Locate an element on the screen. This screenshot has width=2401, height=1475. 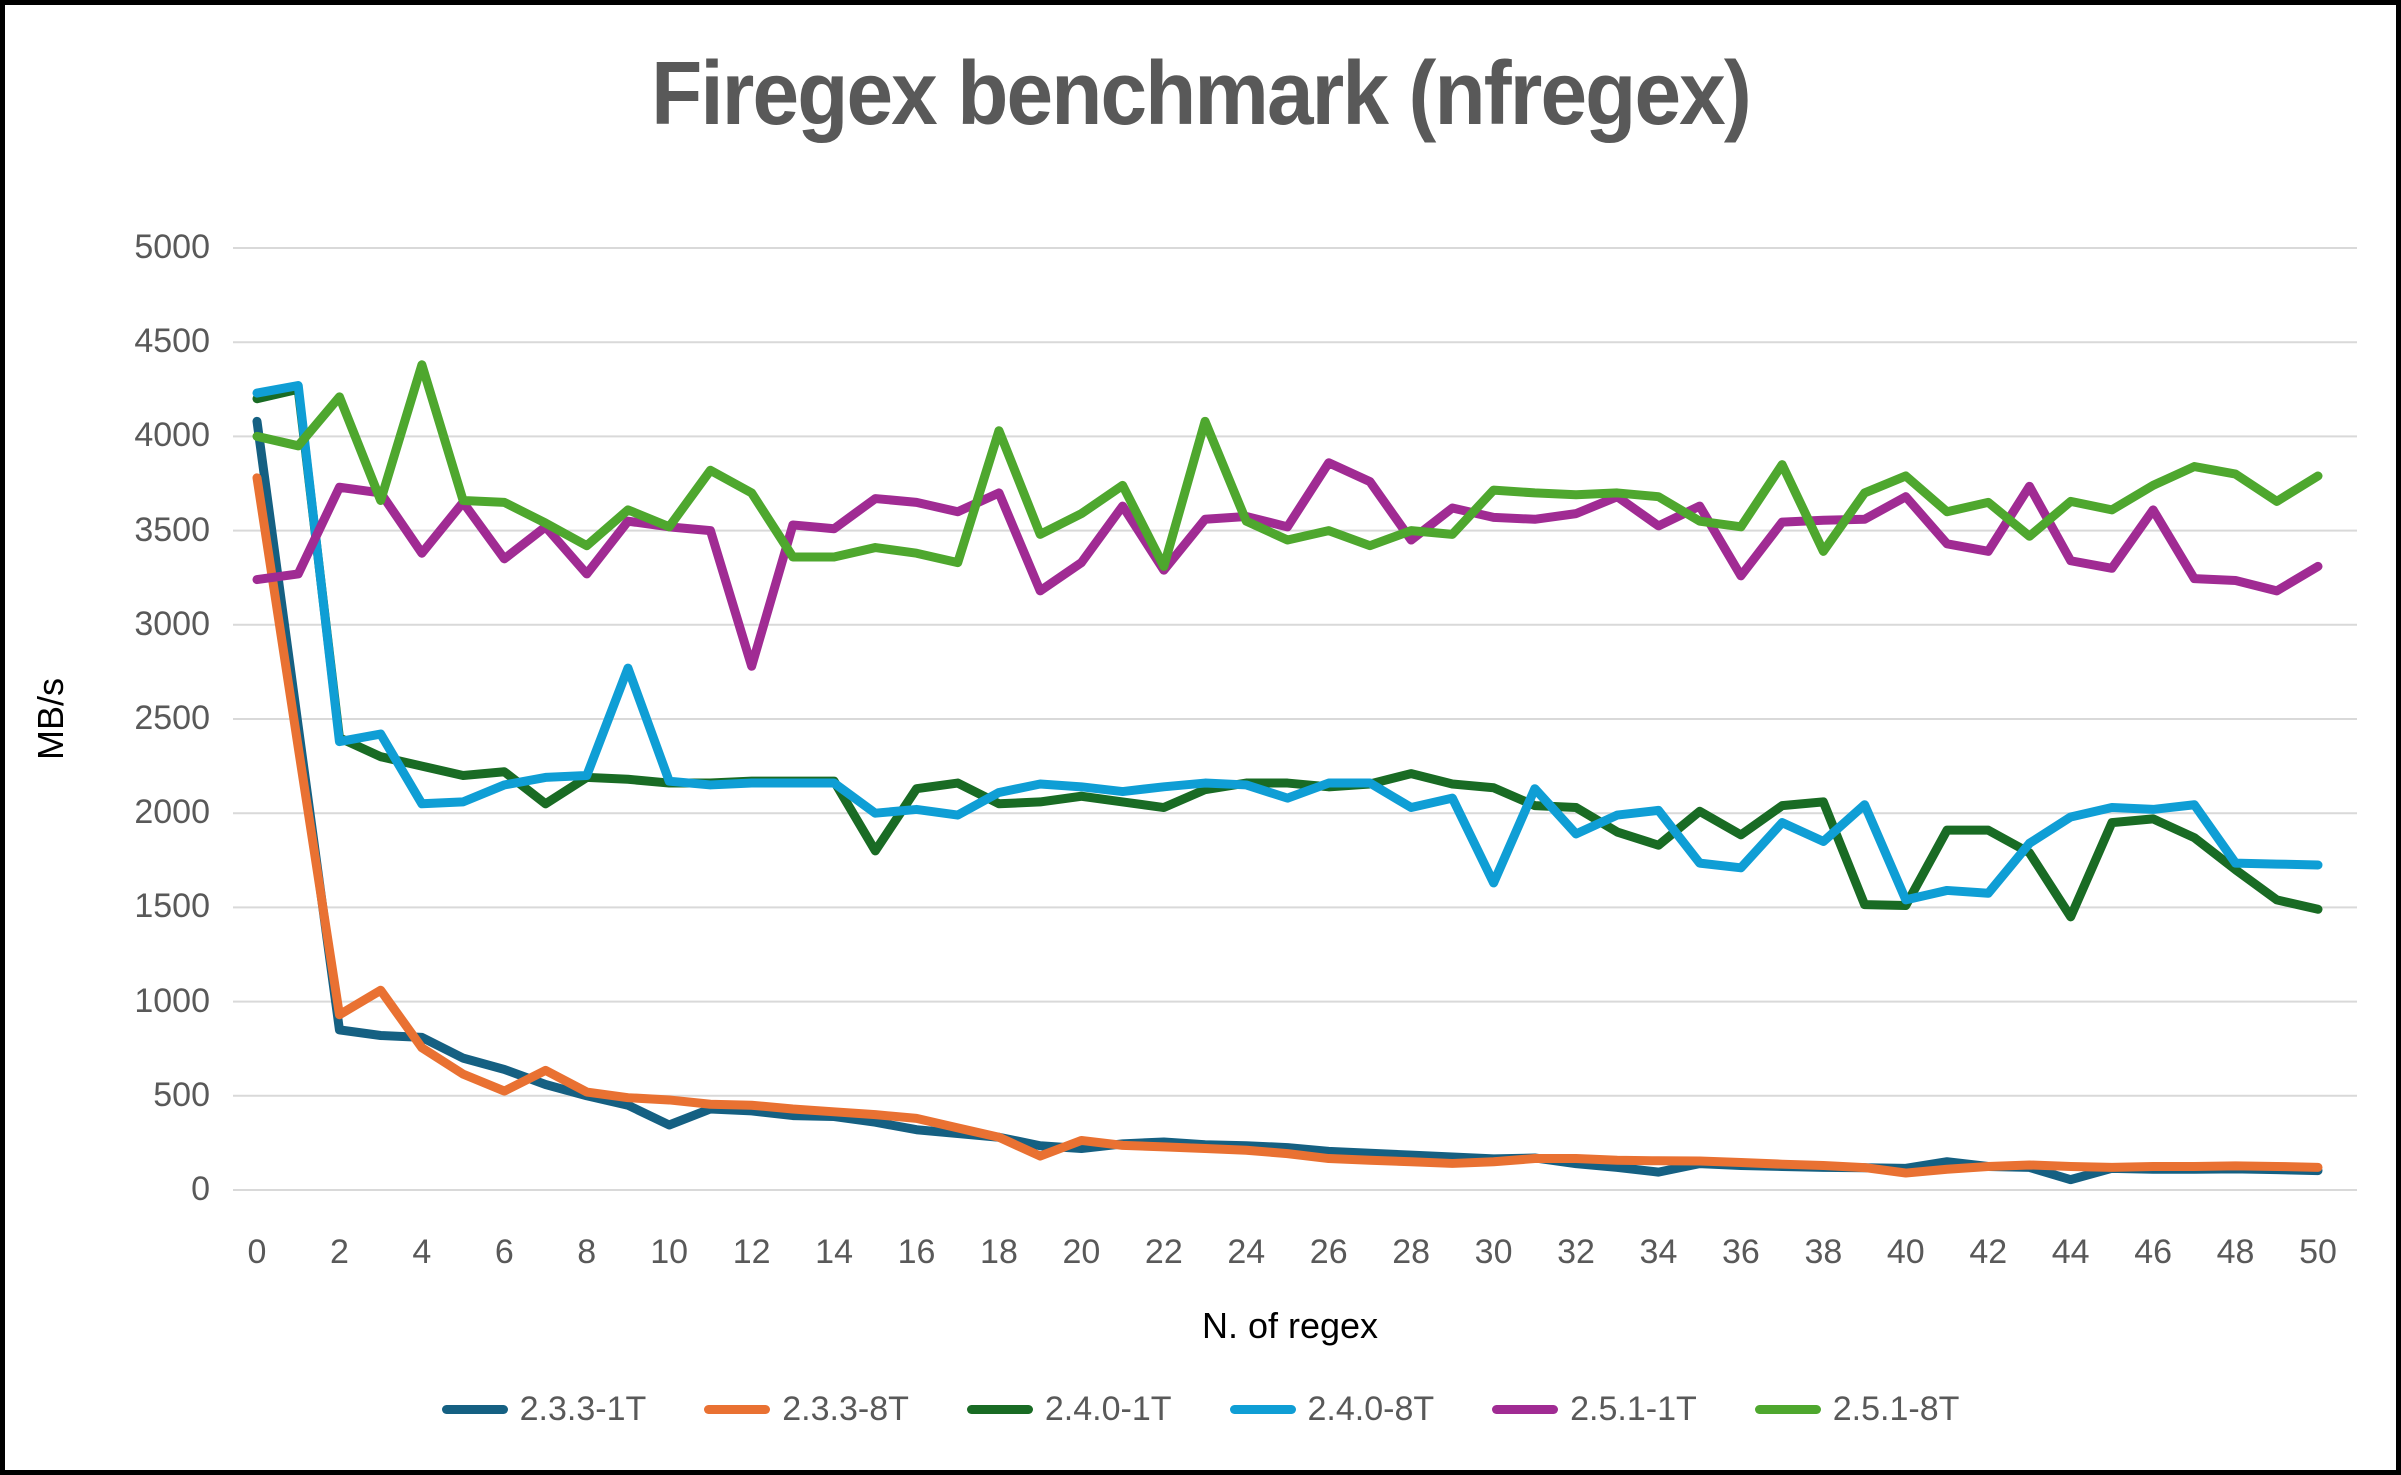
y-tick-label: 2500 is located at coordinates (172, 718).